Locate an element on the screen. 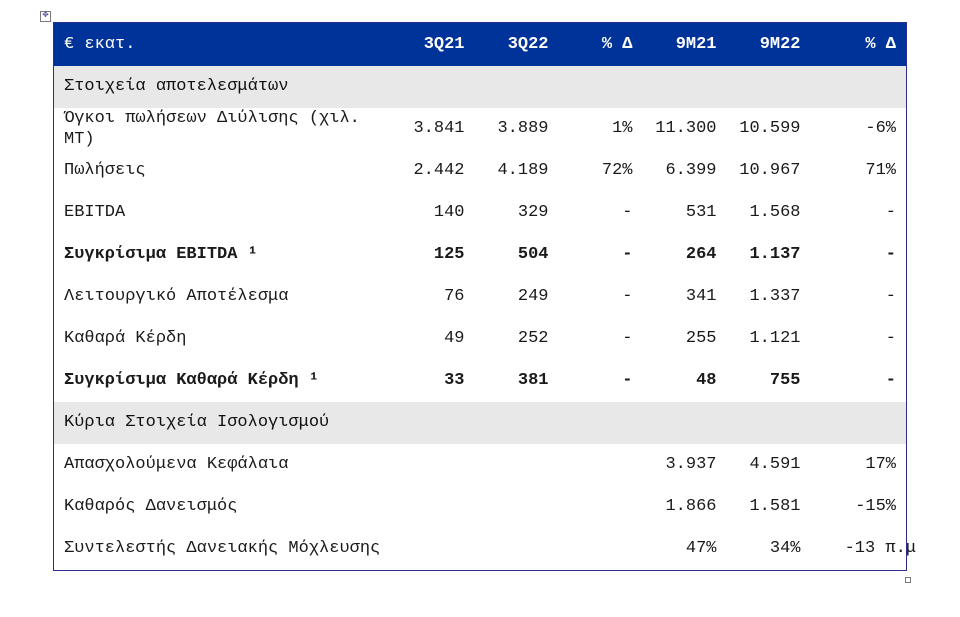 This screenshot has height=617, width=960. overflow-value: -13 π.μ is located at coordinates (880, 548).